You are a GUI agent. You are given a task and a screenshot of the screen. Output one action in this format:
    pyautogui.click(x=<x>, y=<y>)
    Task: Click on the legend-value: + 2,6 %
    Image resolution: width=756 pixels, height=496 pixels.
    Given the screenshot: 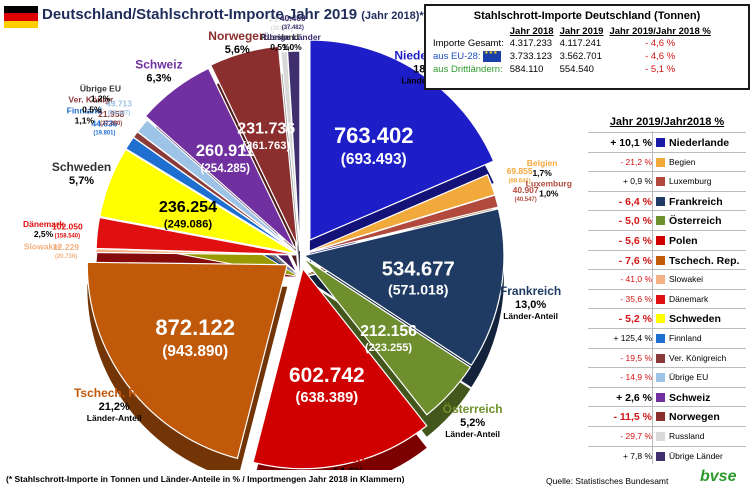 What is the action you would take?
    pyautogui.click(x=634, y=397)
    